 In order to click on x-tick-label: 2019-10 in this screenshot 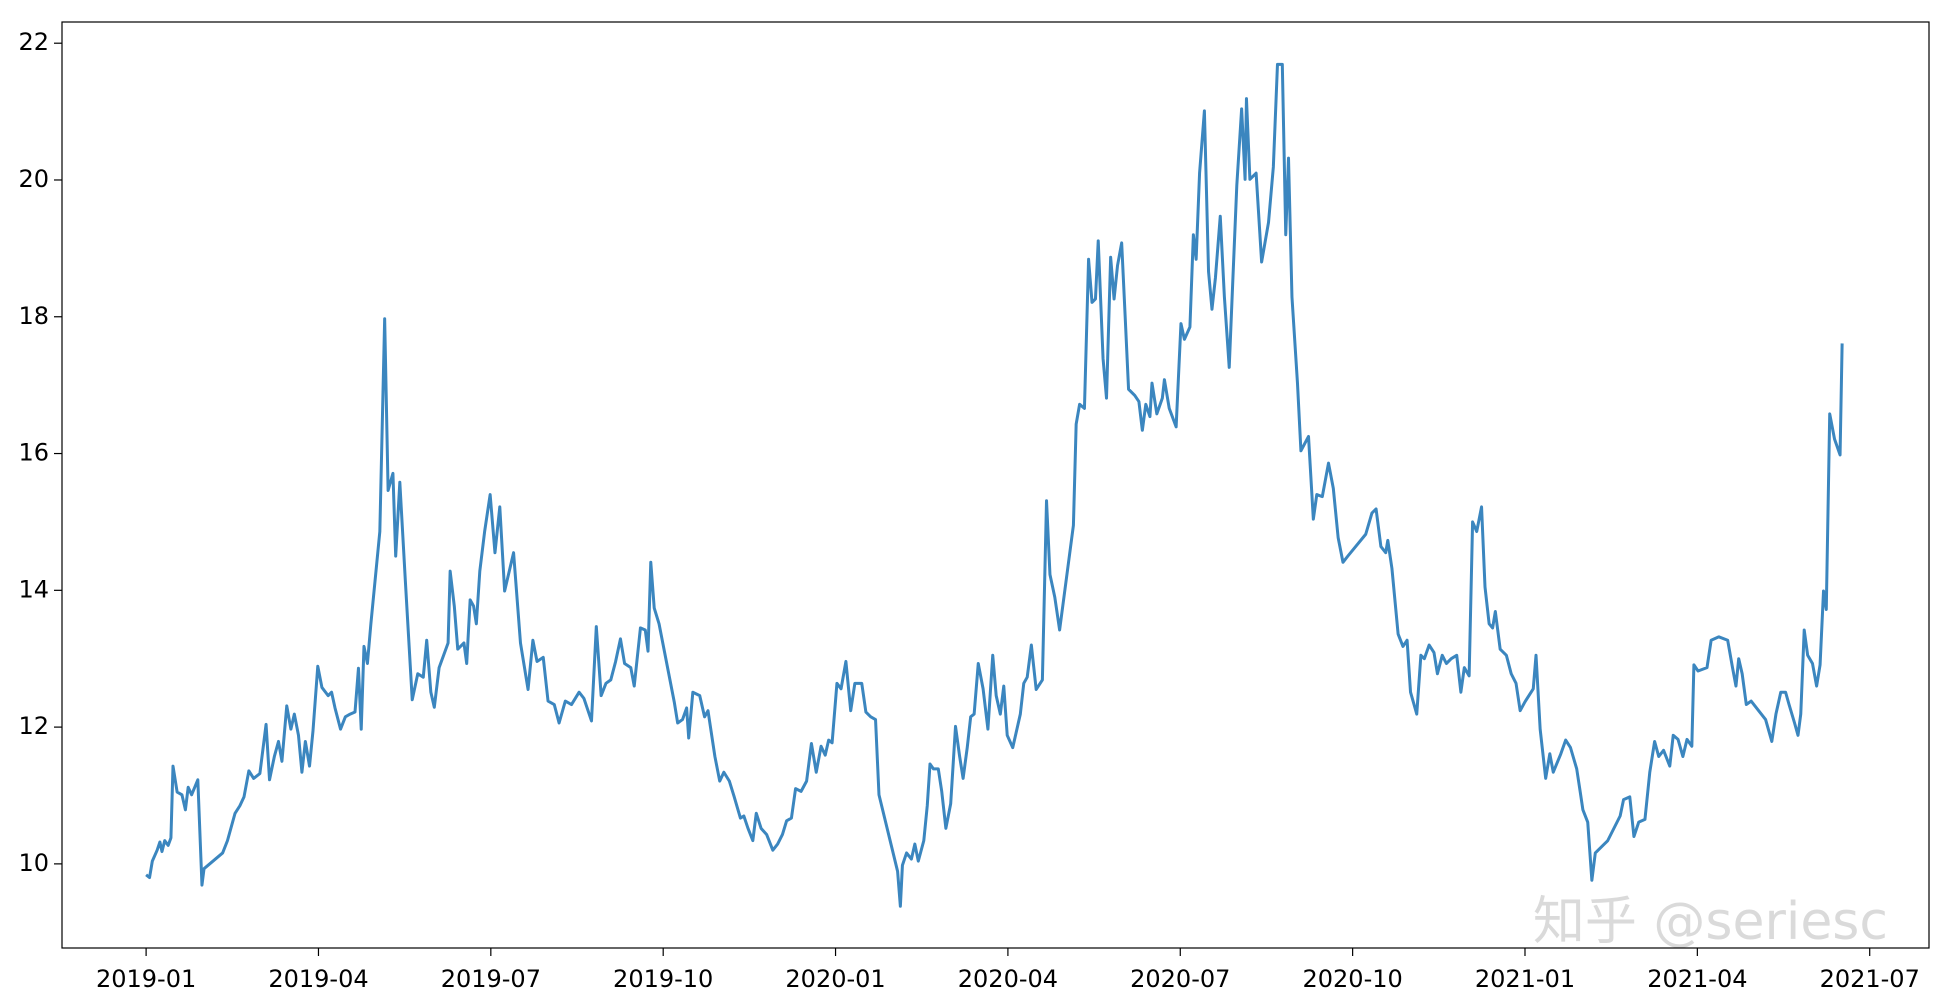, I will do `click(663, 979)`.